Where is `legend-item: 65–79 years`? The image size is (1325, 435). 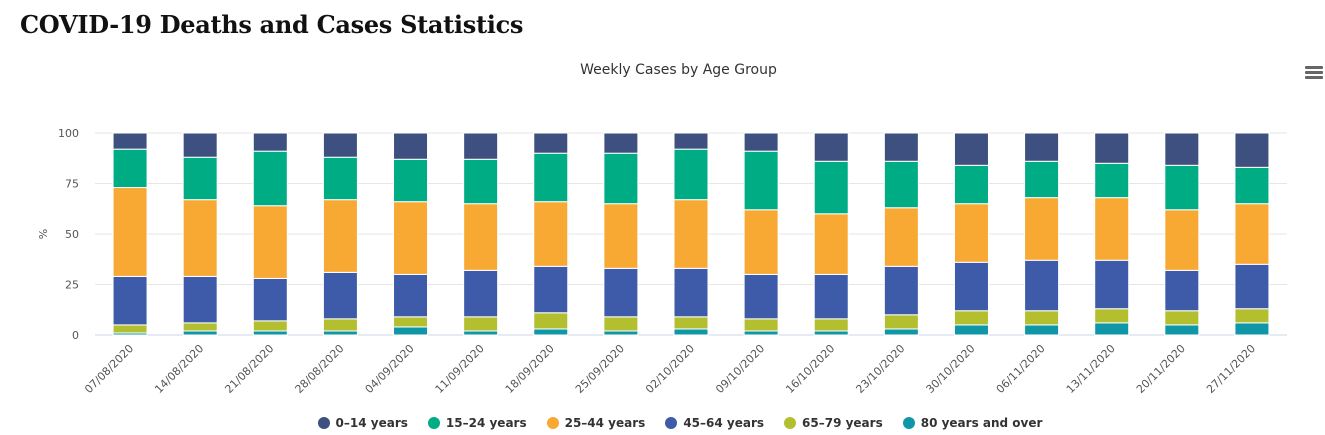 legend-item: 65–79 years is located at coordinates (833, 423).